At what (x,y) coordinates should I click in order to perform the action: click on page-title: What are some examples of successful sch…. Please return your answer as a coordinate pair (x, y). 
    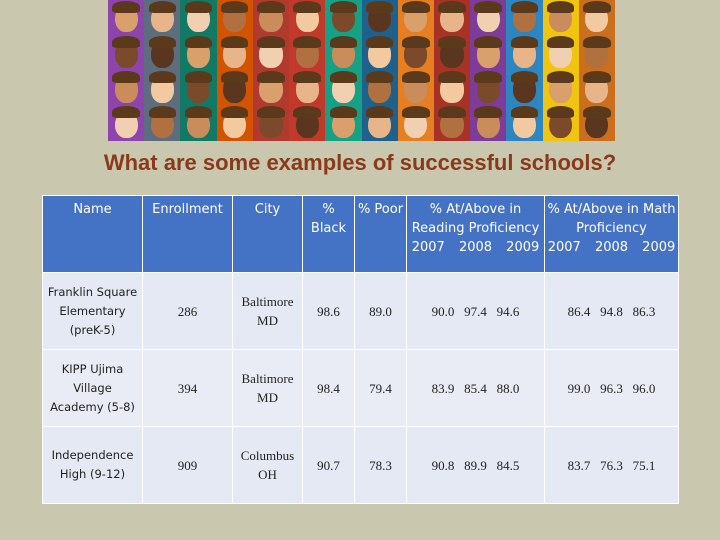
    Looking at the image, I should click on (360, 162).